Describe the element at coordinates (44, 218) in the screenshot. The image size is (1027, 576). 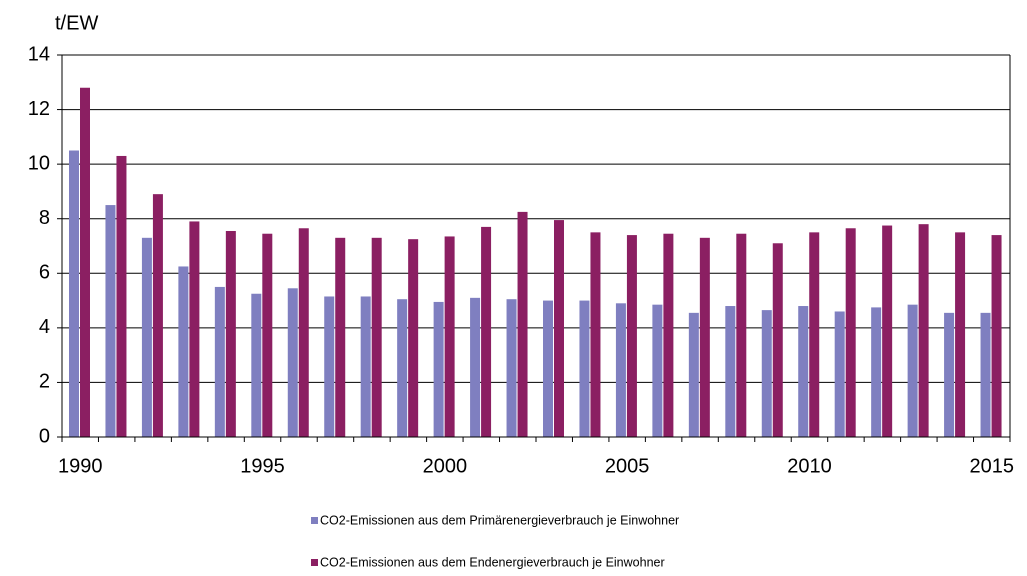
I see `y-tick-label: 8` at that location.